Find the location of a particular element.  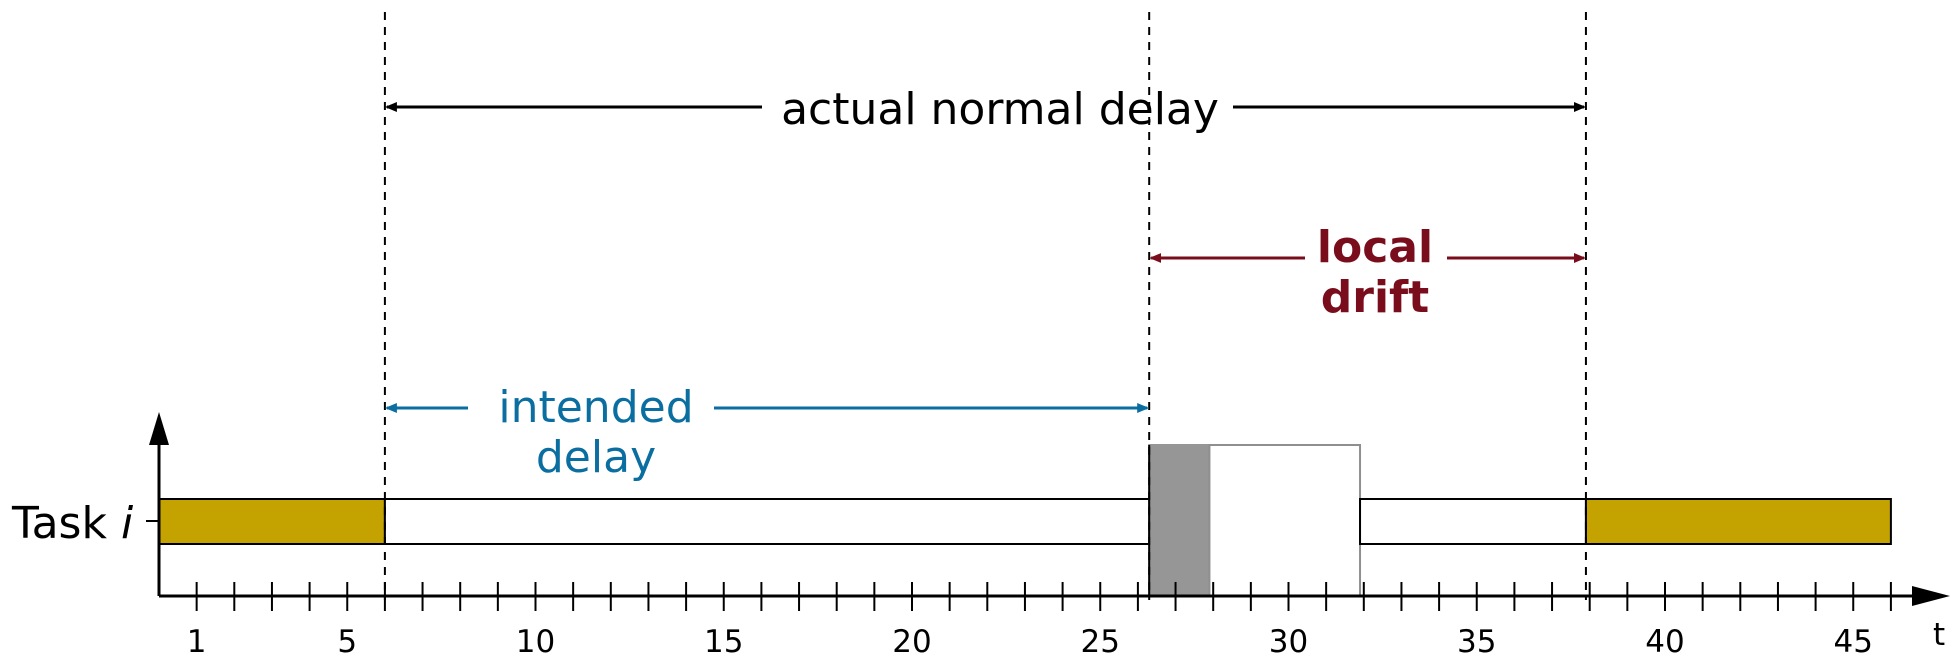

tick-label-20: 20 is located at coordinates (911, 640).